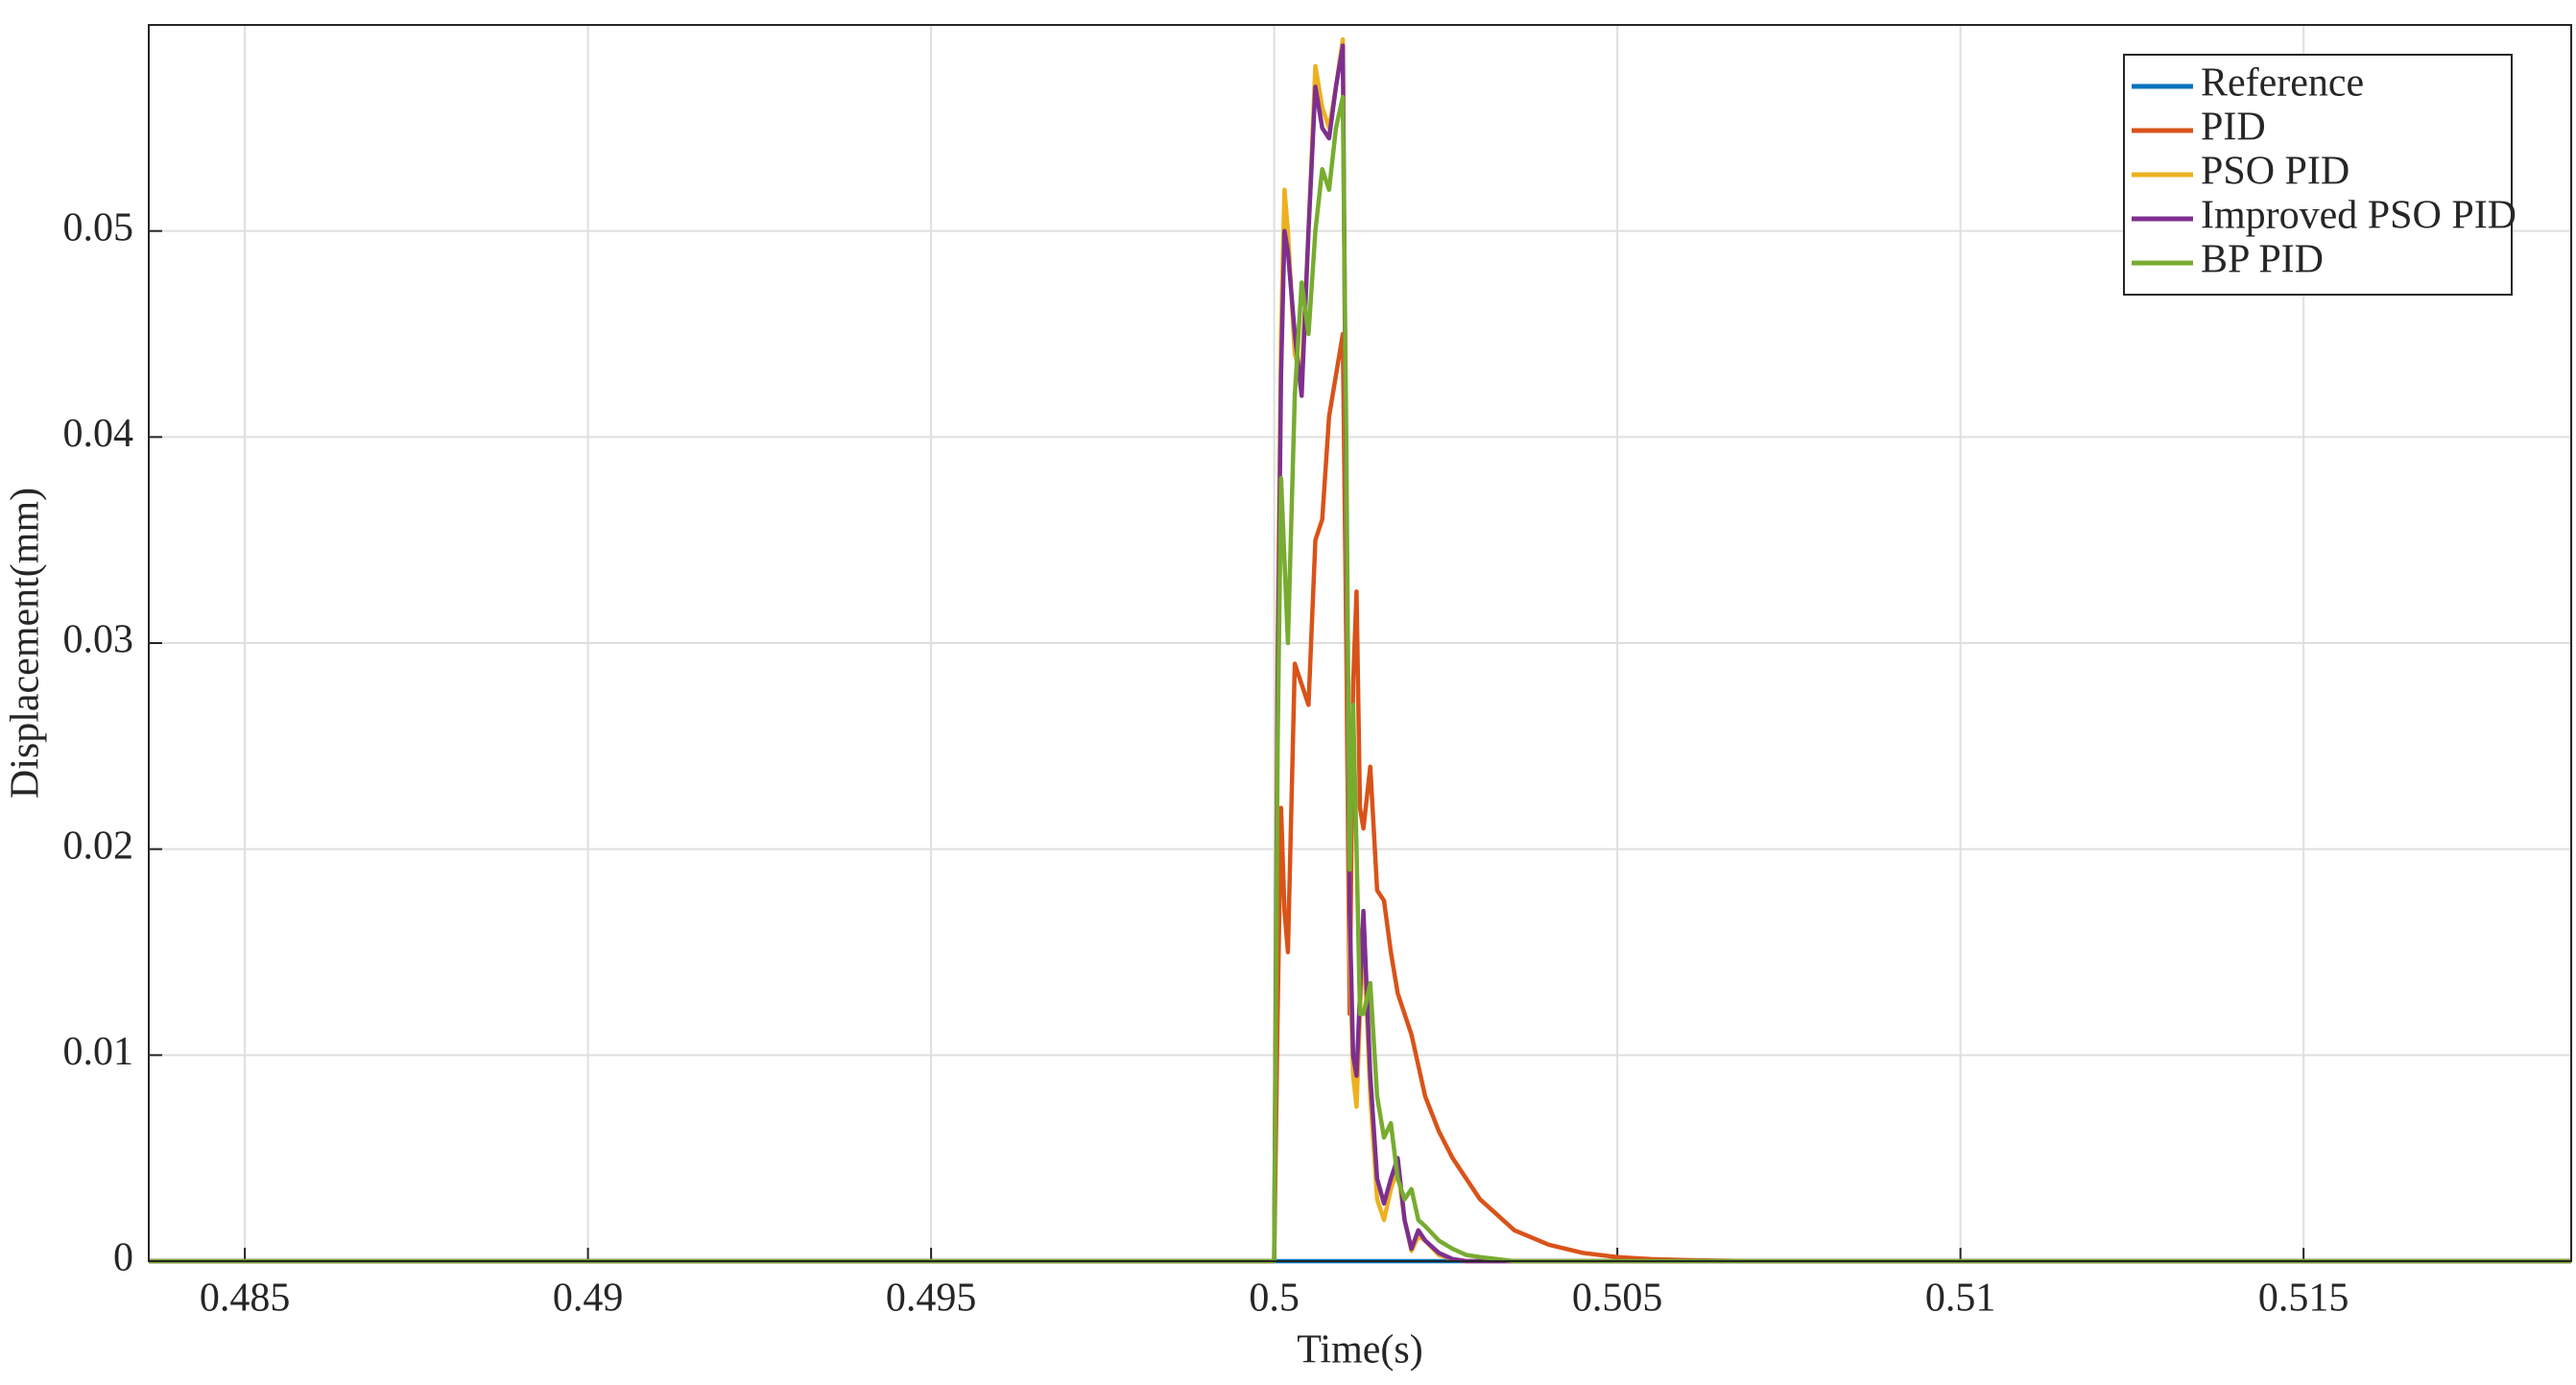 This screenshot has width=2576, height=1385. What do you see at coordinates (123, 1258) in the screenshot?
I see `y-tick-label: 0` at bounding box center [123, 1258].